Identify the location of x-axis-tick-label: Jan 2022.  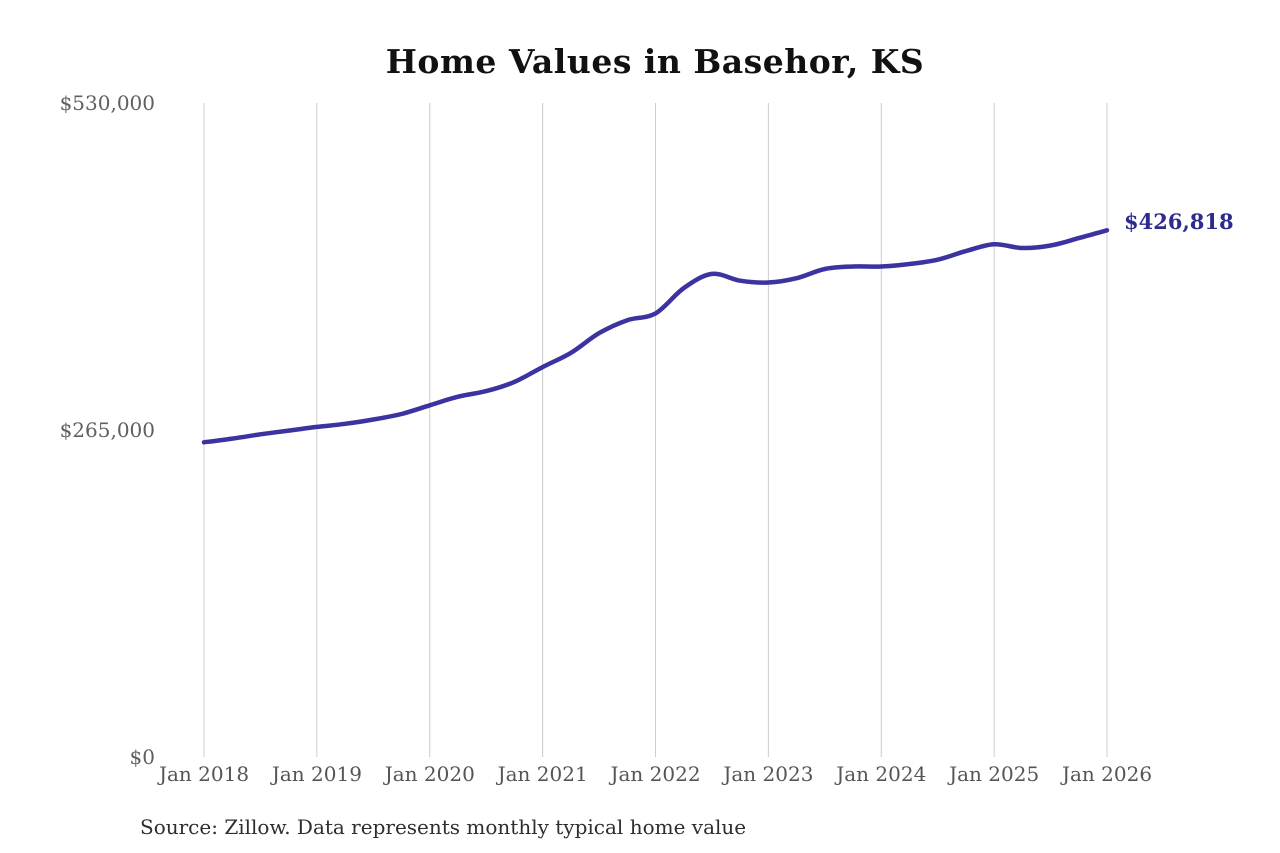
(655, 774).